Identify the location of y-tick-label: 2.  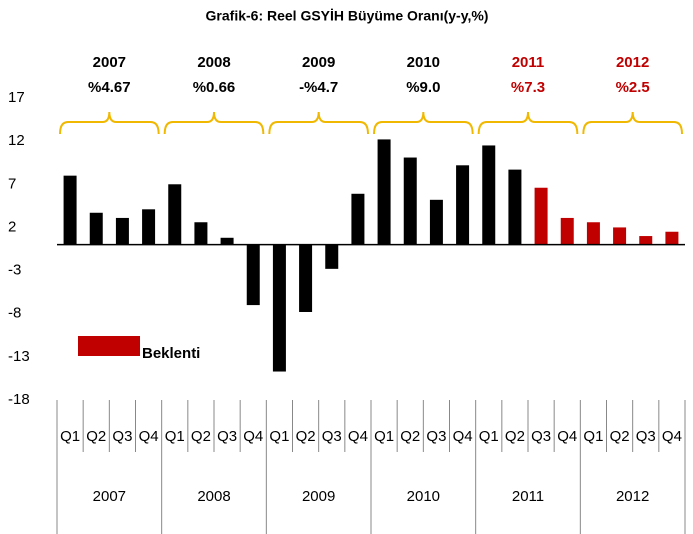
(12, 226).